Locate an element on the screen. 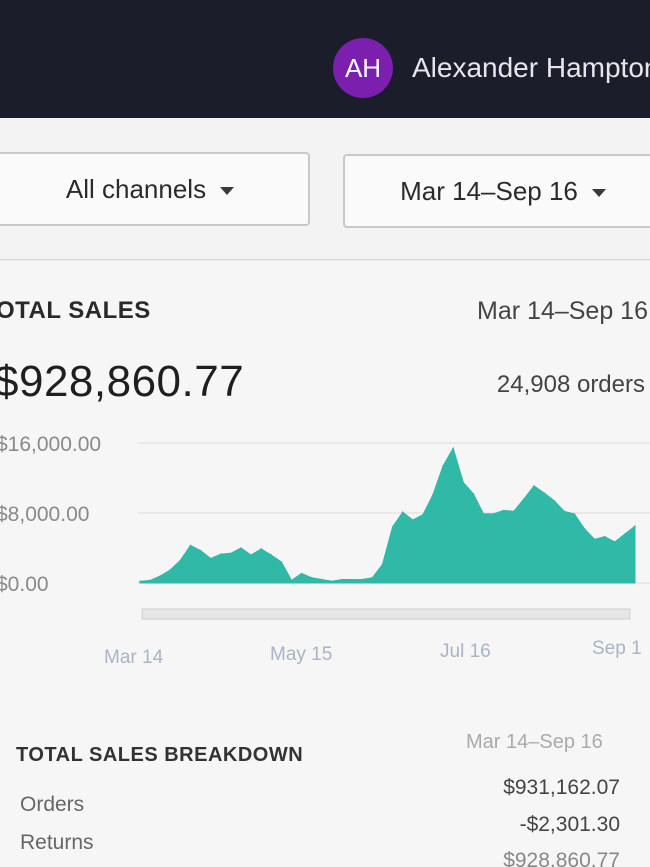 Image resolution: width=650 pixels, height=867 pixels. y-tick-label: $8,000.00 is located at coordinates (44, 514).